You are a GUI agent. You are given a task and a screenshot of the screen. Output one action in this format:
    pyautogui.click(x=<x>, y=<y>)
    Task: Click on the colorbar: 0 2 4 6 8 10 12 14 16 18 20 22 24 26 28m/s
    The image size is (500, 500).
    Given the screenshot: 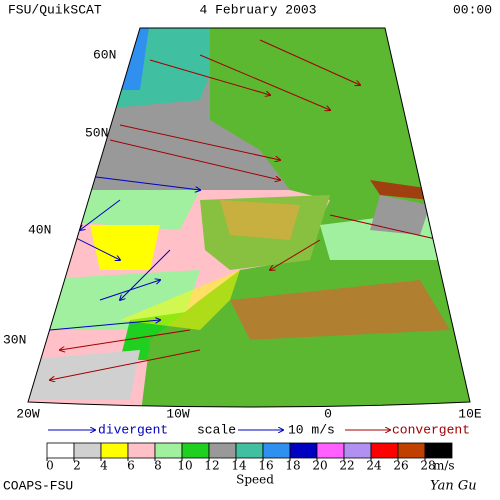 What is the action you would take?
    pyautogui.click(x=250, y=457)
    